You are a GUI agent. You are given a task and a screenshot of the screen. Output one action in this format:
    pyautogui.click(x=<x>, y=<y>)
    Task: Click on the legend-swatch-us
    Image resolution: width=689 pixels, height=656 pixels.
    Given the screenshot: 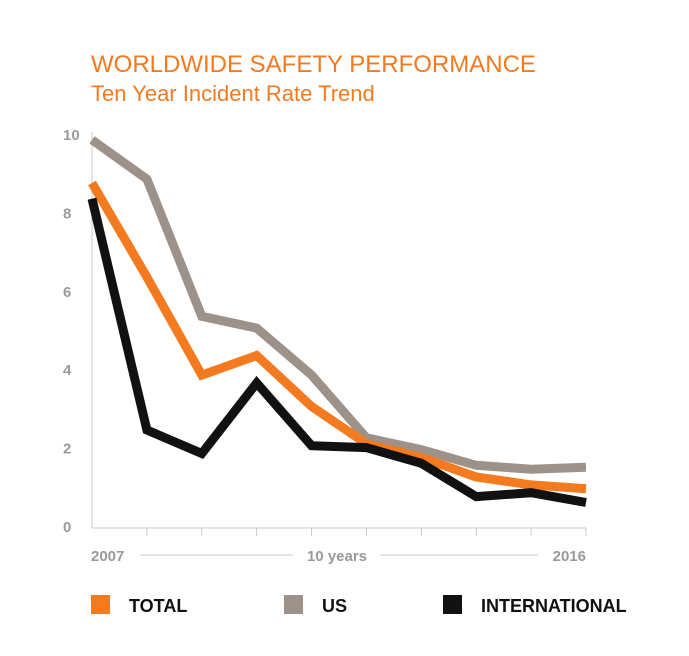 What is the action you would take?
    pyautogui.click(x=293, y=604)
    